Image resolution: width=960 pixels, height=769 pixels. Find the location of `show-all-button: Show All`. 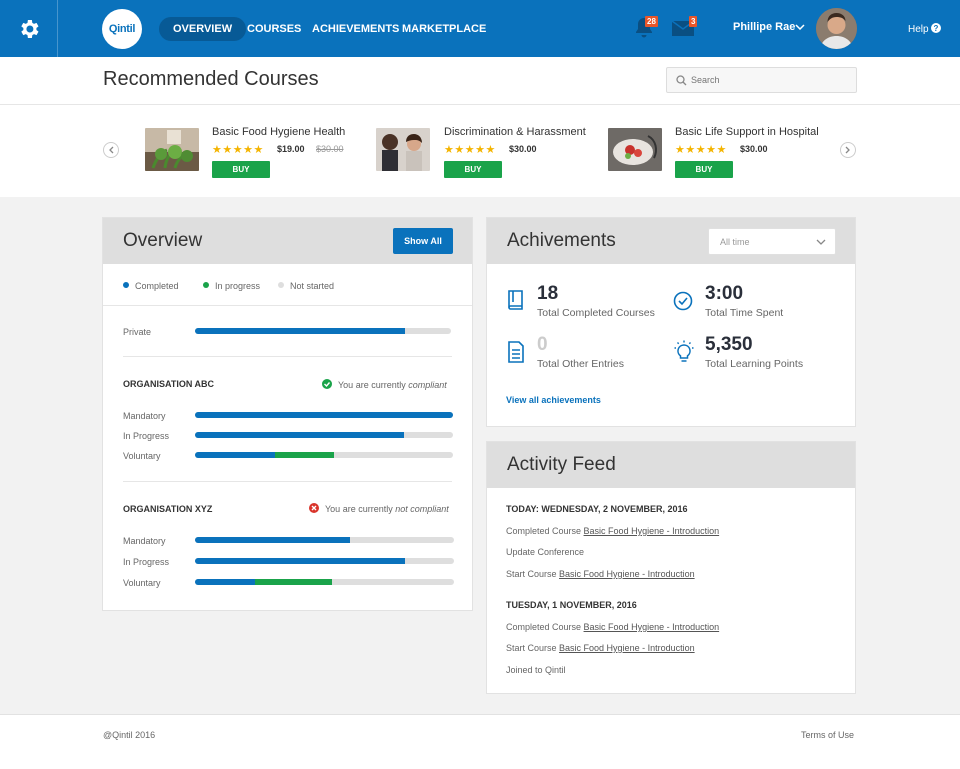

show-all-button: Show All is located at coordinates (423, 241).